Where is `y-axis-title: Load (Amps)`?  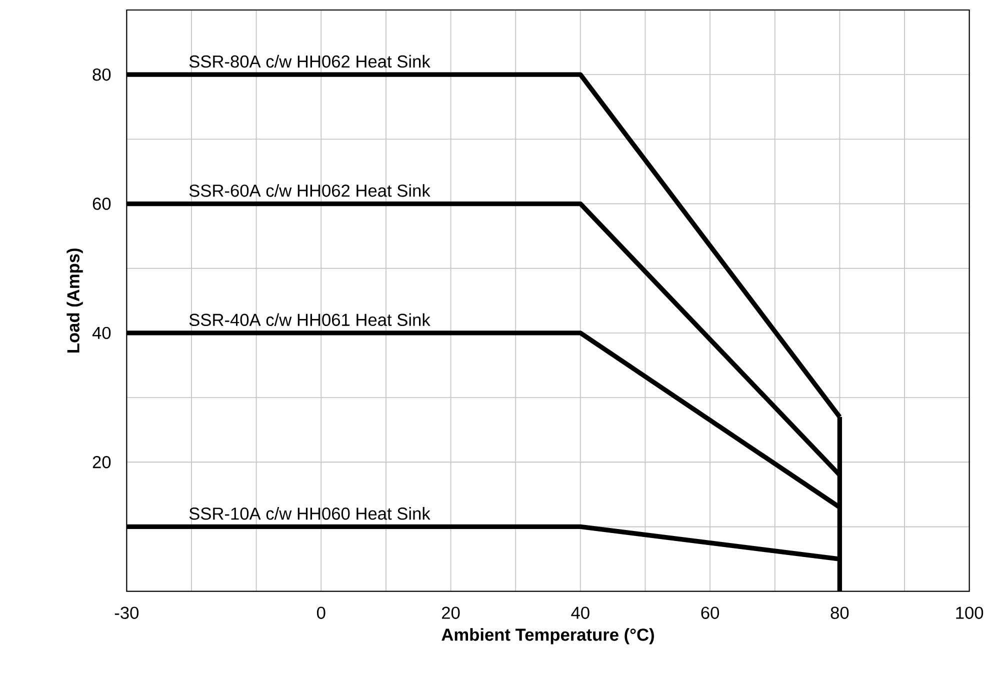
y-axis-title: Load (Amps) is located at coordinates (74, 300).